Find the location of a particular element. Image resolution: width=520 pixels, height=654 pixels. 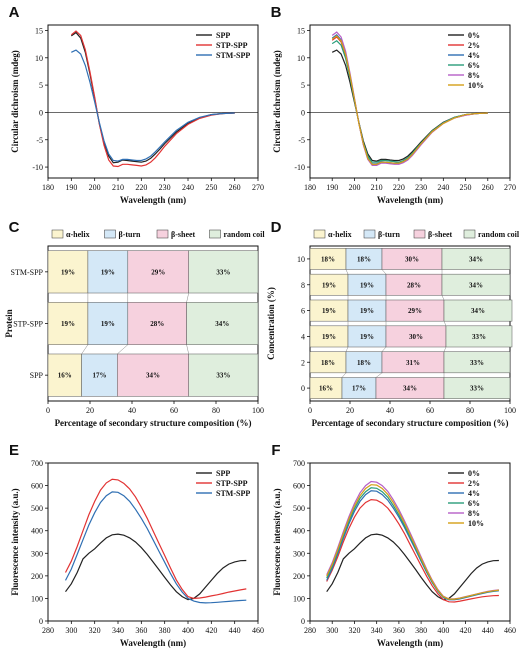

x-tick-label: 200 is located at coordinates (354, 187).